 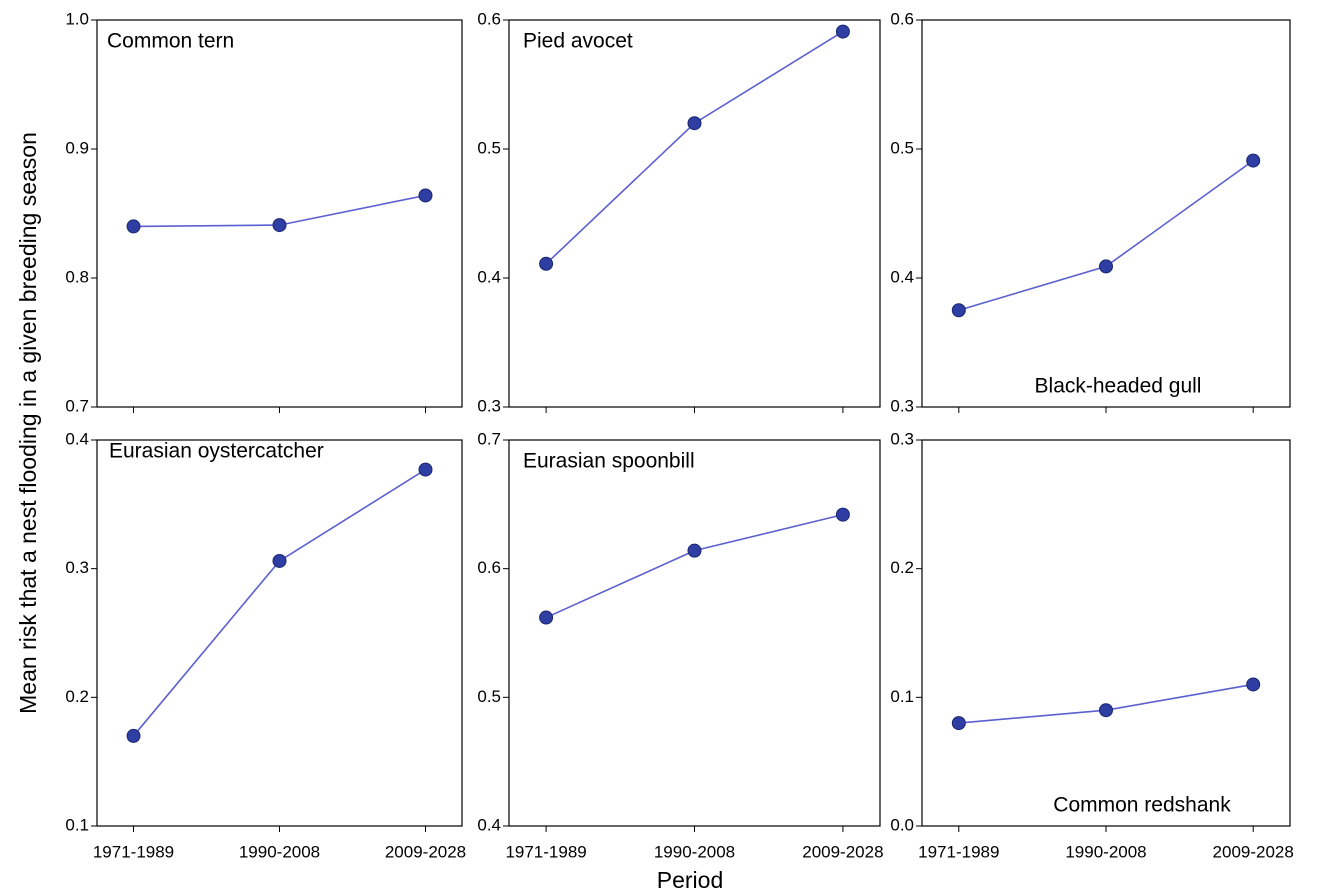 I want to click on panel-title: Common tern, so click(x=170, y=41).